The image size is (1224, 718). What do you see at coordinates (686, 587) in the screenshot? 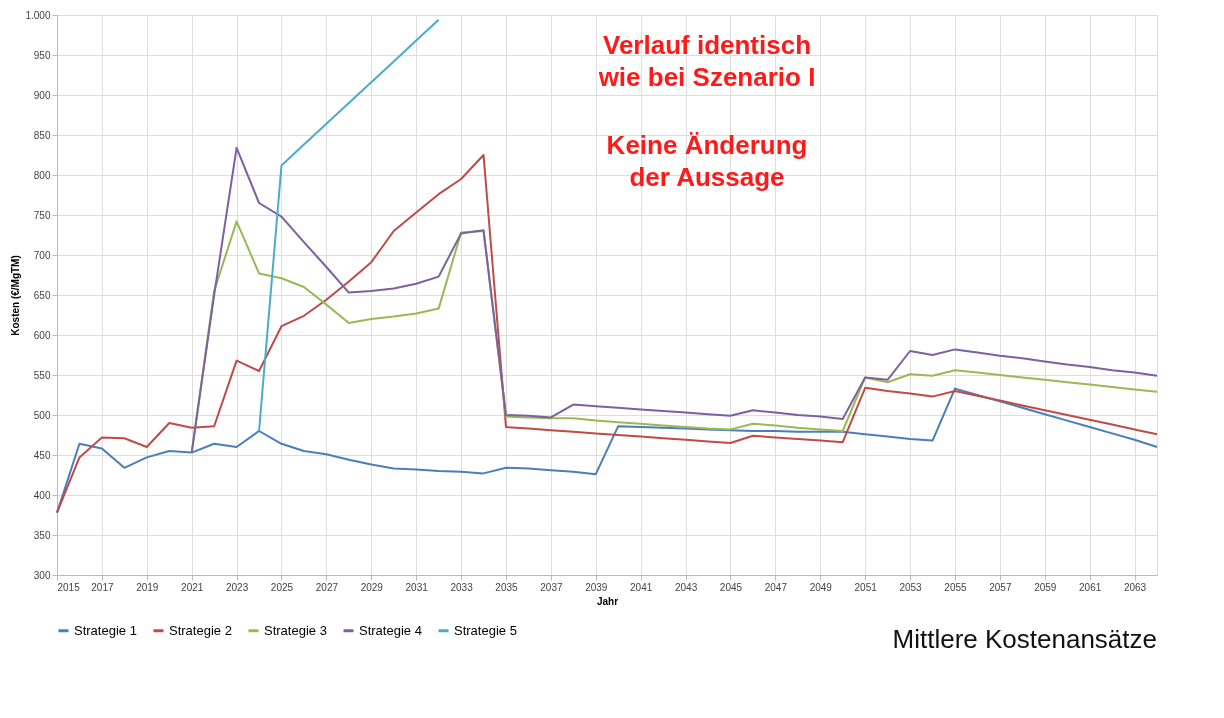
I see `x-tick-label: 2043` at bounding box center [686, 587].